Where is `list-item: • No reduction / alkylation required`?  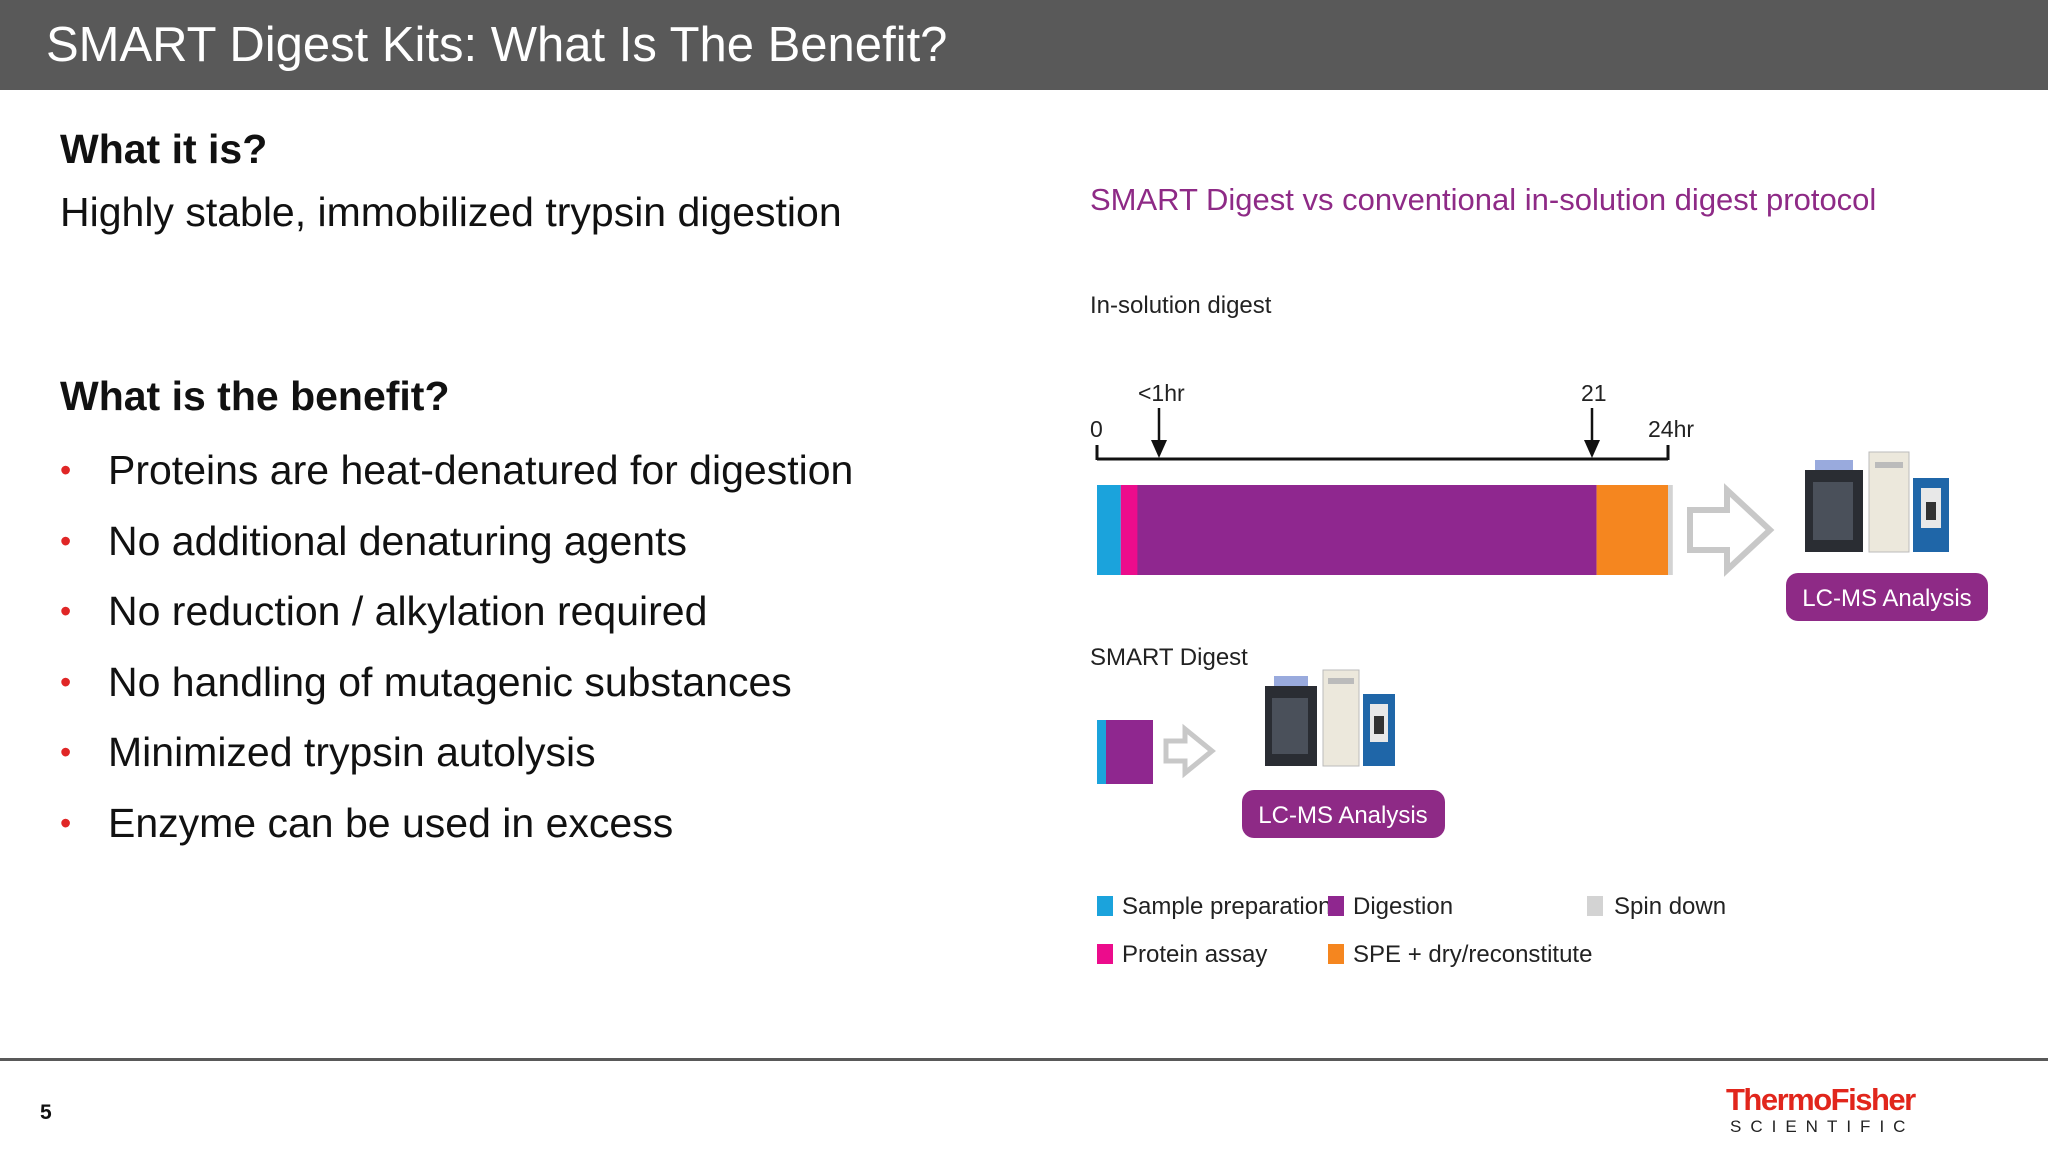 list-item: • No reduction / alkylation required is located at coordinates (456, 618).